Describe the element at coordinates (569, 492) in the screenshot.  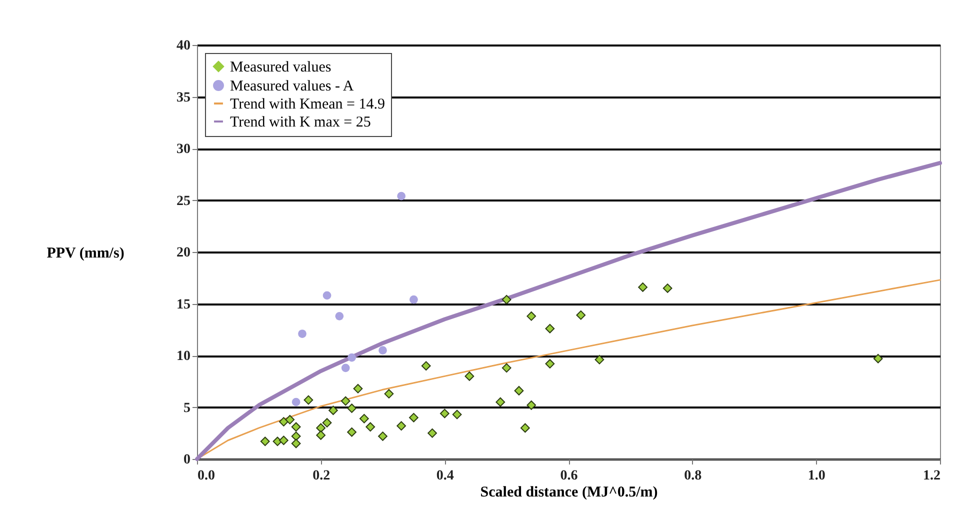
I see `x-axis-title: Scaled distance (MJ^0.5/m)` at that location.